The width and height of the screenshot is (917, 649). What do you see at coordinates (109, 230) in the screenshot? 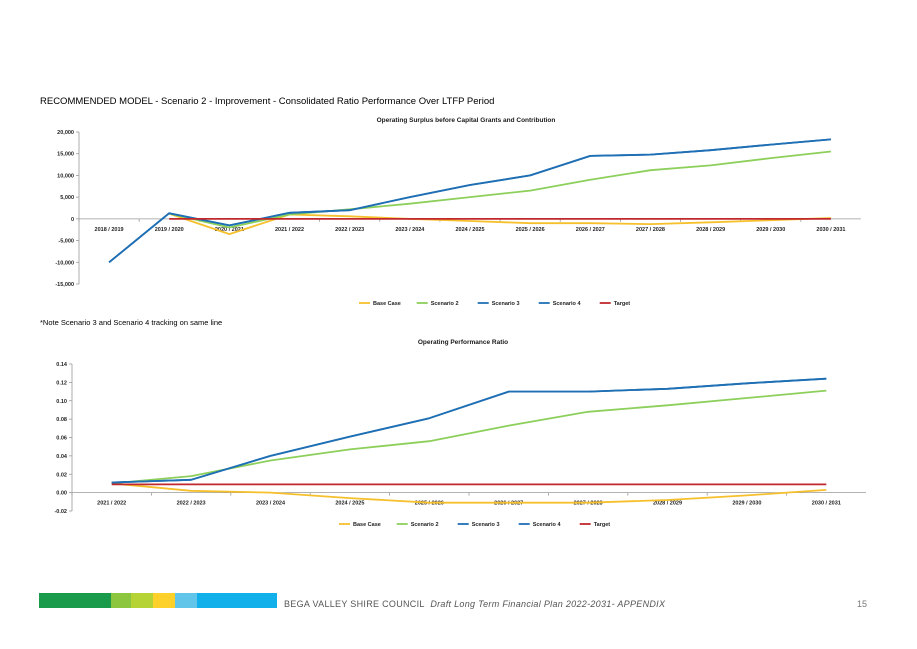
I see `x-tick-label: 2018 / 2019` at bounding box center [109, 230].